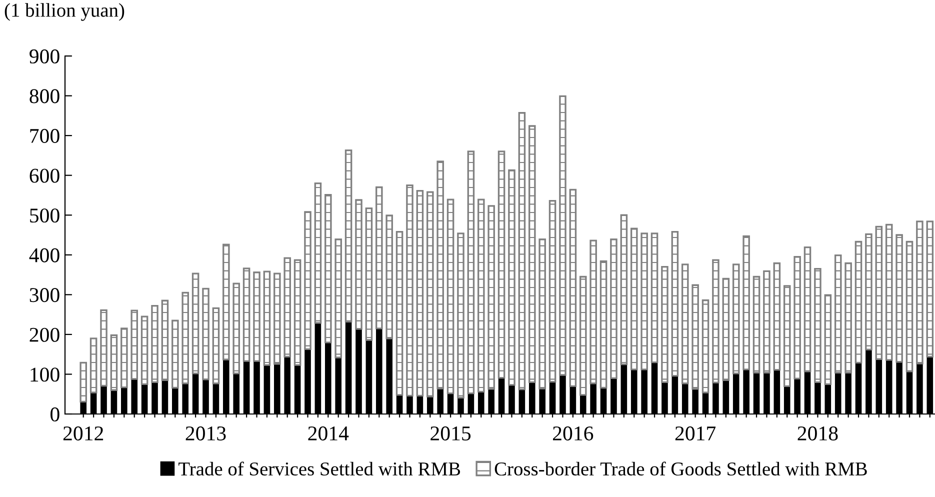 The image size is (935, 497). I want to click on x-tick-label: 2018, so click(818, 433).